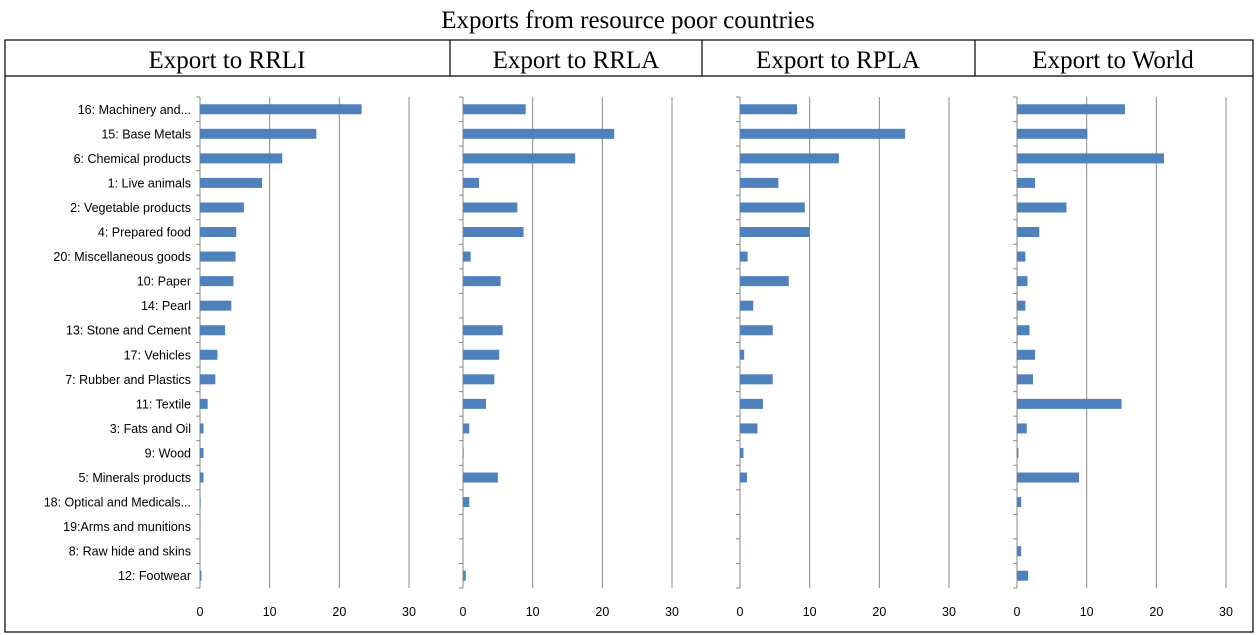 The width and height of the screenshot is (1257, 635). What do you see at coordinates (132, 159) in the screenshot?
I see `category-label: 6: Chemical products` at bounding box center [132, 159].